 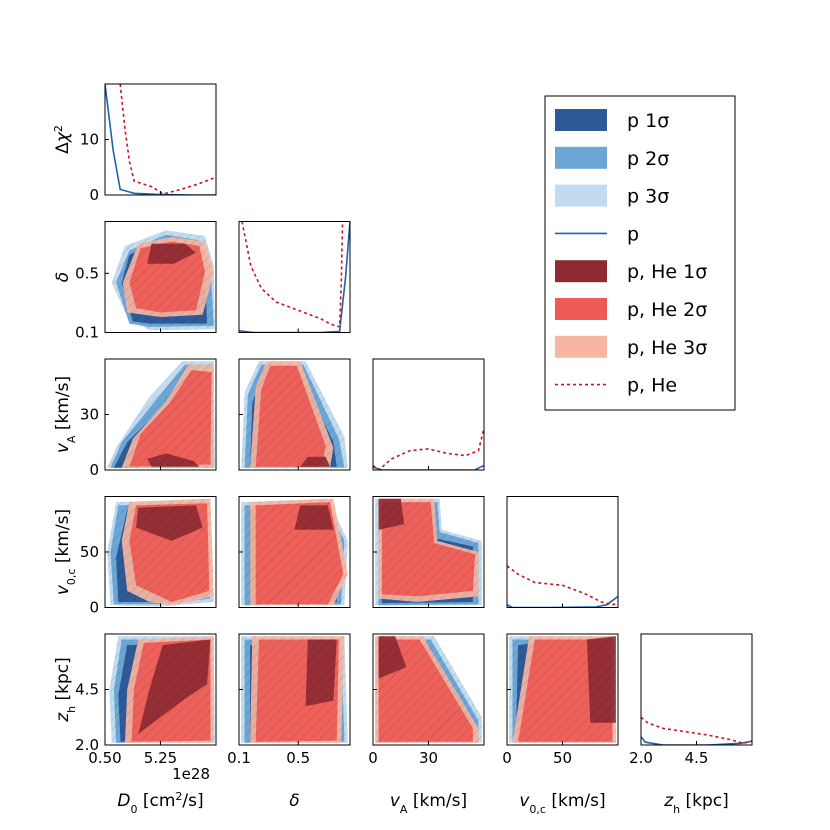 I want to click on y-tick-label: 10, so click(x=89, y=140).